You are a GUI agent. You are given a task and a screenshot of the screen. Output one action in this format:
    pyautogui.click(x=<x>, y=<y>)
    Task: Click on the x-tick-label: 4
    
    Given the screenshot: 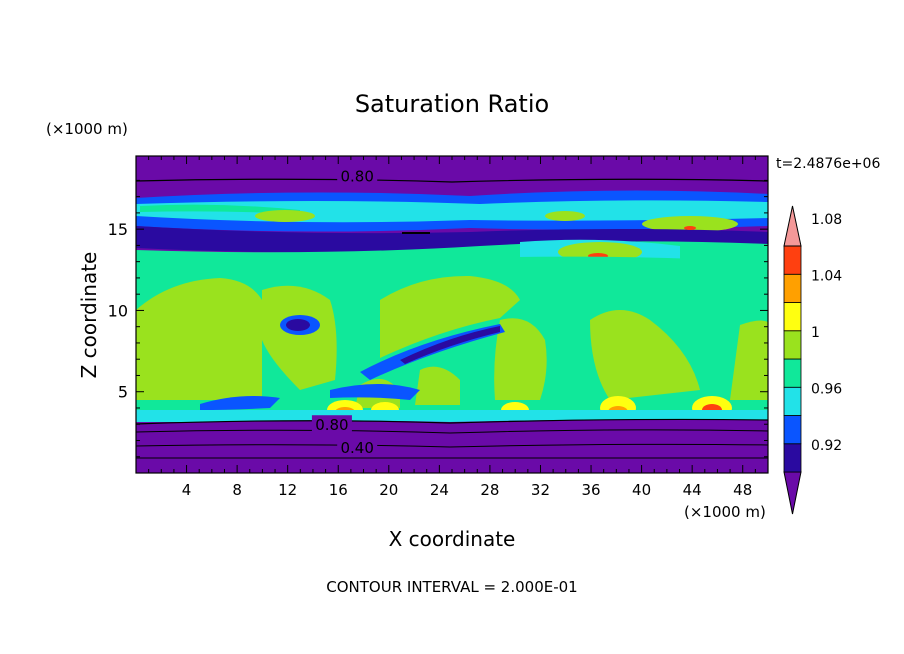 What is the action you would take?
    pyautogui.click(x=187, y=490)
    